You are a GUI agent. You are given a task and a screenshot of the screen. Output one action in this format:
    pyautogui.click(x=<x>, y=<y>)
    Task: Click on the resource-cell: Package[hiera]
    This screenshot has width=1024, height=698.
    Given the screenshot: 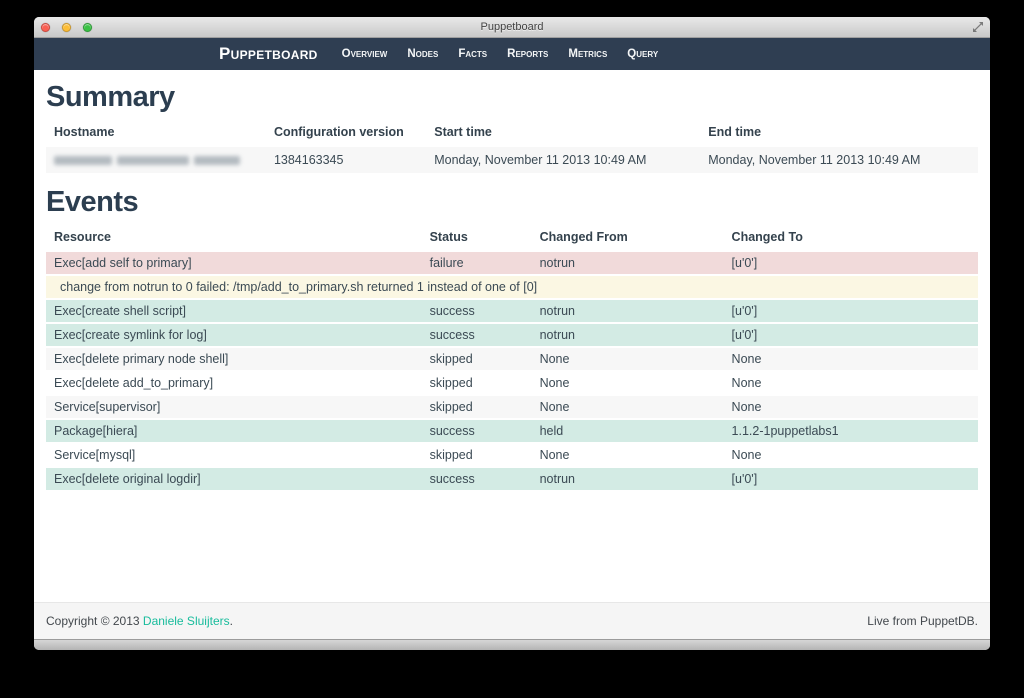 What is the action you would take?
    pyautogui.click(x=234, y=430)
    